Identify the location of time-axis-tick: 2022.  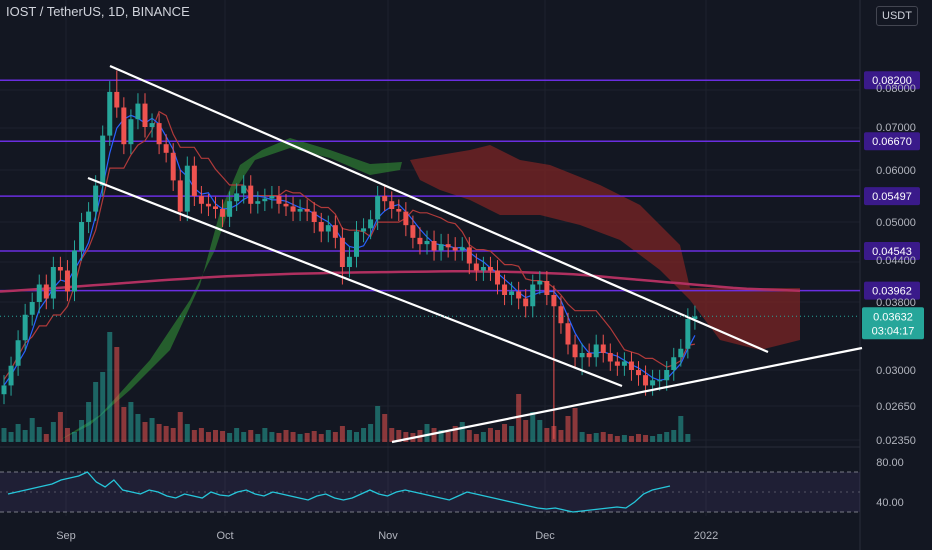
(706, 536).